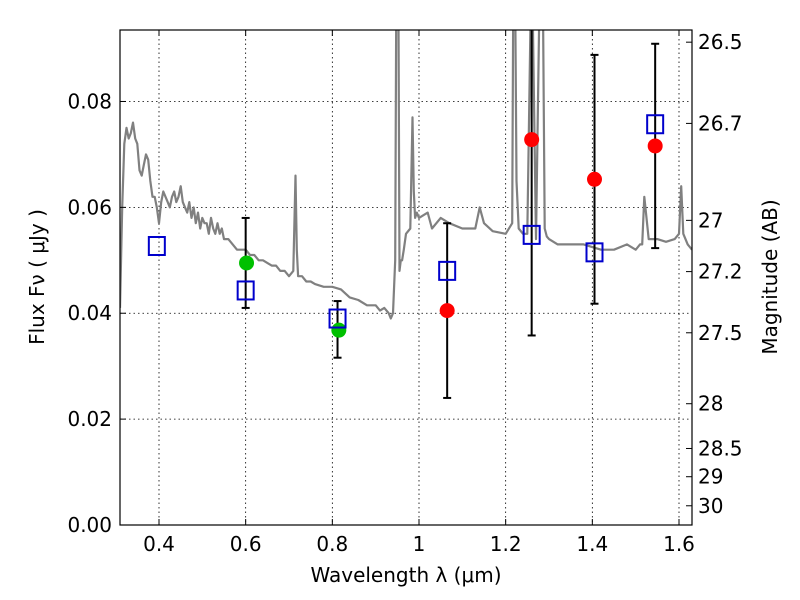 This screenshot has height=600, width=800. What do you see at coordinates (710, 506) in the screenshot?
I see `mag-tick-label: 30` at bounding box center [710, 506].